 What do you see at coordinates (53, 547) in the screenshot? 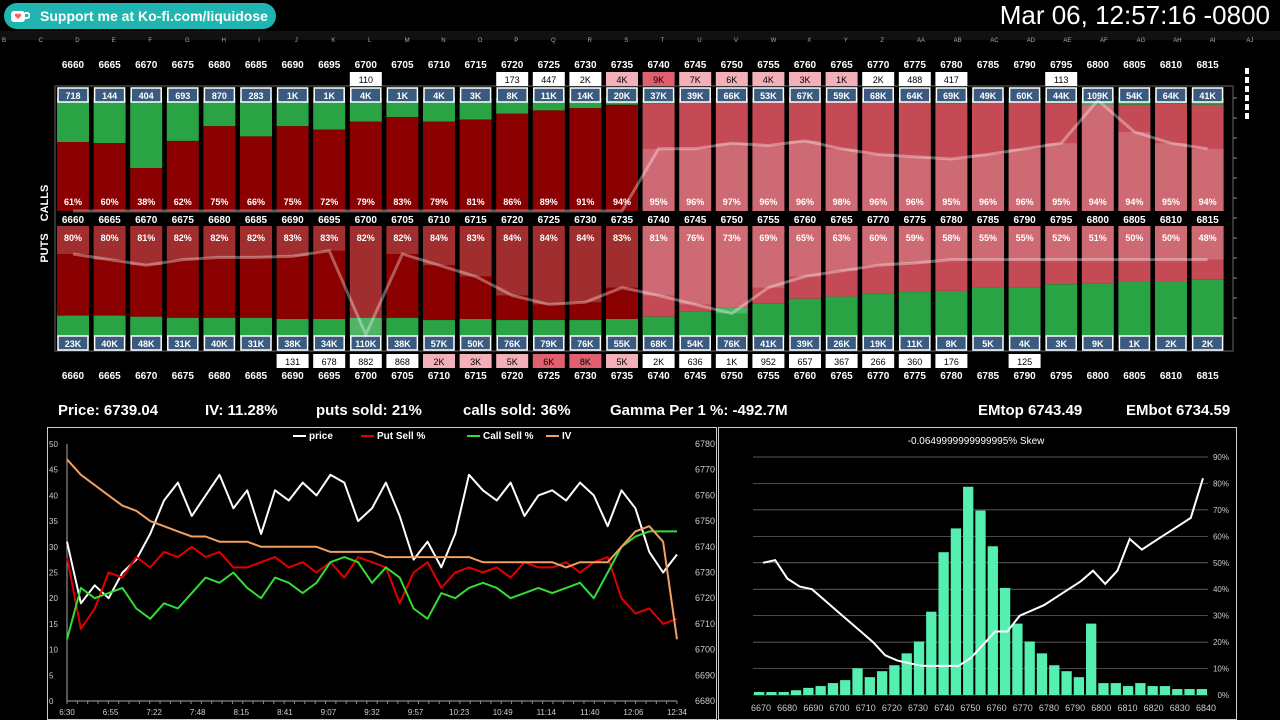
I see `y-left-tick: 30` at bounding box center [53, 547].